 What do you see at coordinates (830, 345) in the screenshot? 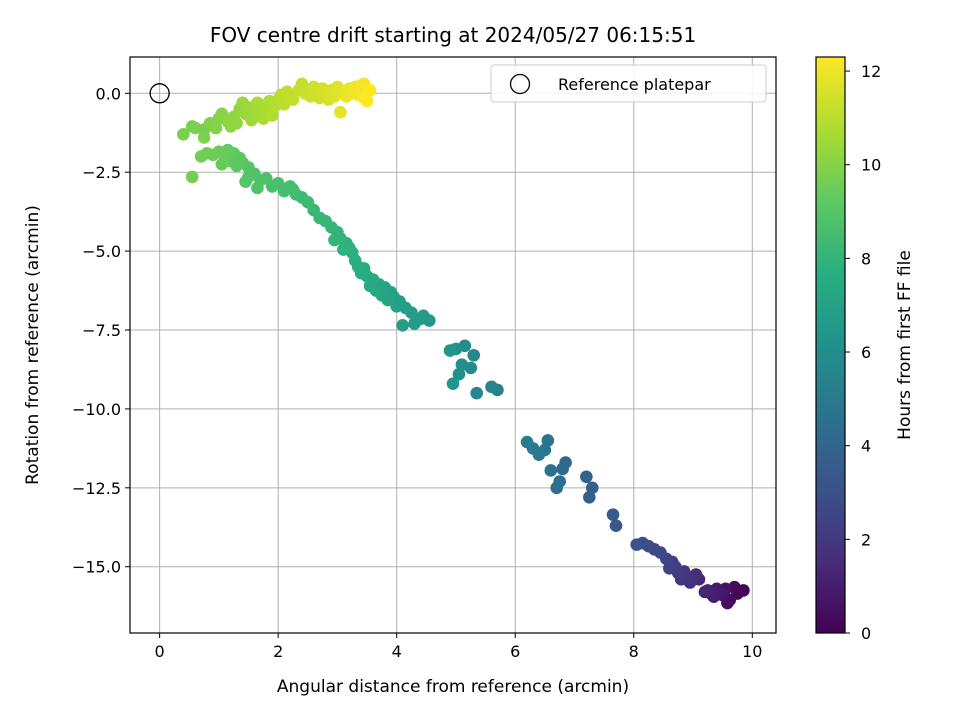
I see `colorbar-gradient` at bounding box center [830, 345].